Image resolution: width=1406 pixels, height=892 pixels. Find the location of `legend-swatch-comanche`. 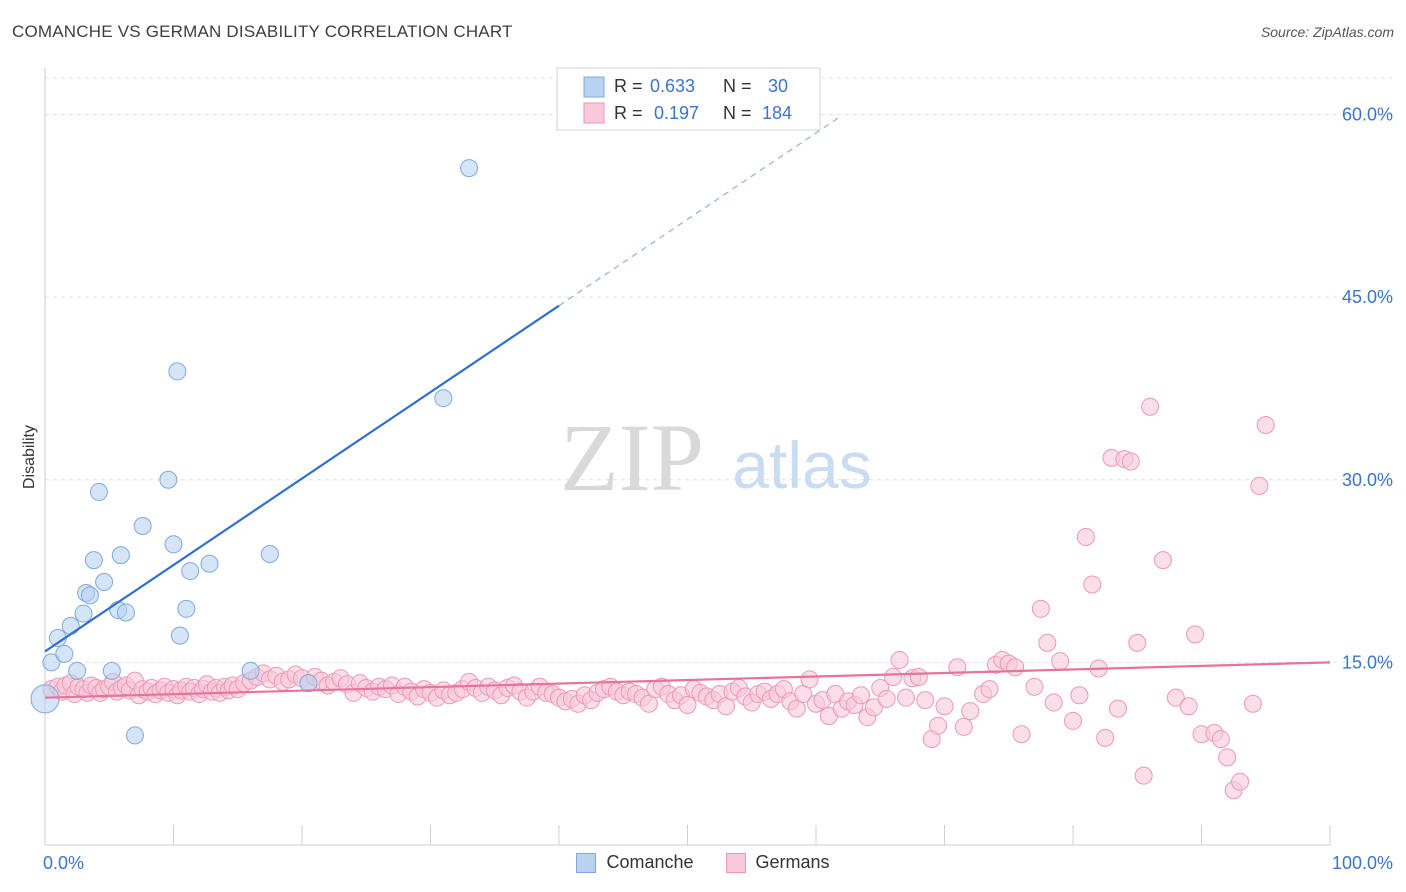

legend-swatch-comanche is located at coordinates (594, 87).